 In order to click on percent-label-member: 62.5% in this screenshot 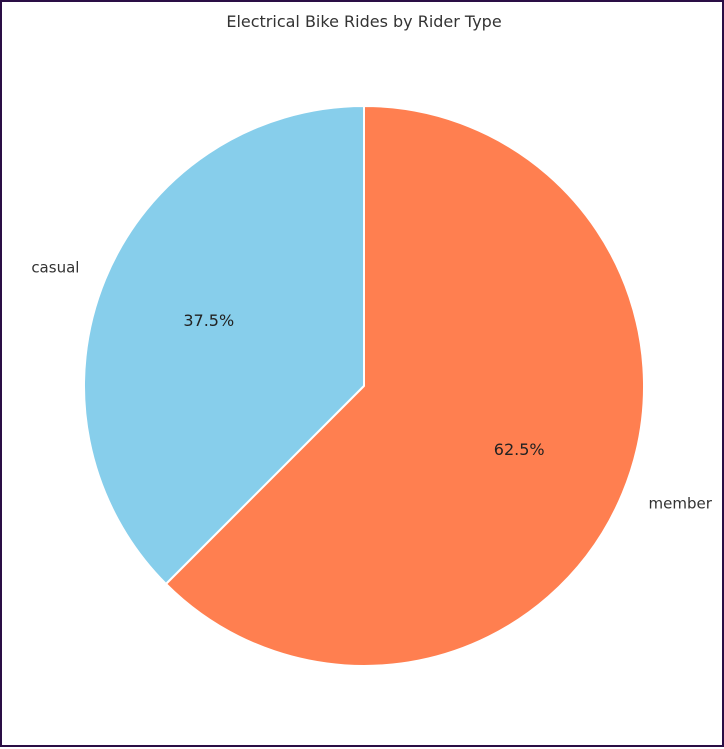, I will do `click(519, 449)`.